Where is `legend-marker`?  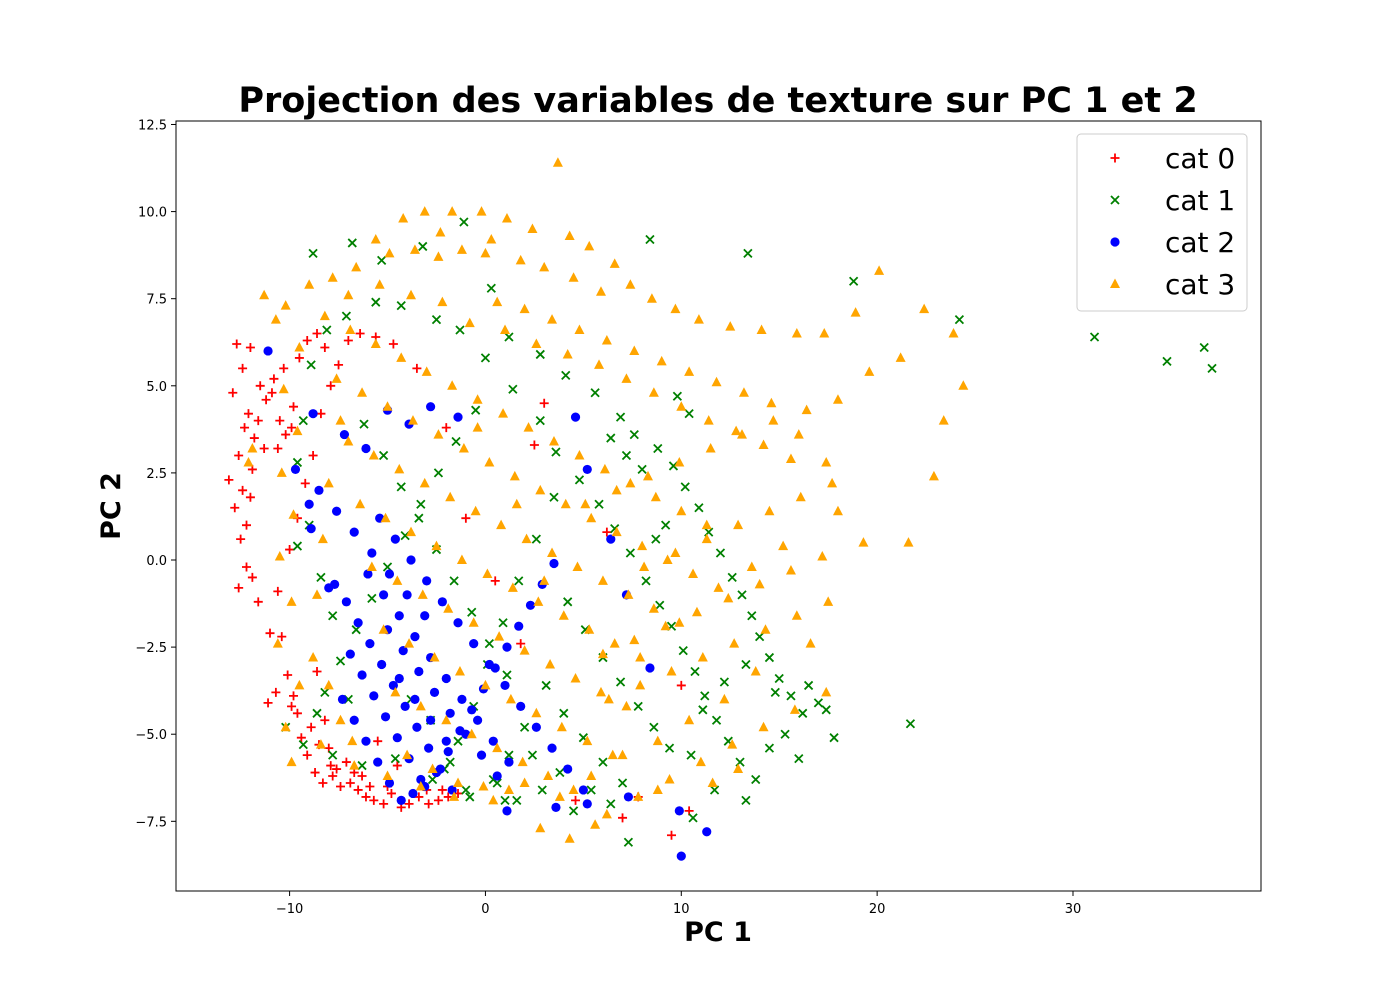
legend-marker is located at coordinates (1115, 158).